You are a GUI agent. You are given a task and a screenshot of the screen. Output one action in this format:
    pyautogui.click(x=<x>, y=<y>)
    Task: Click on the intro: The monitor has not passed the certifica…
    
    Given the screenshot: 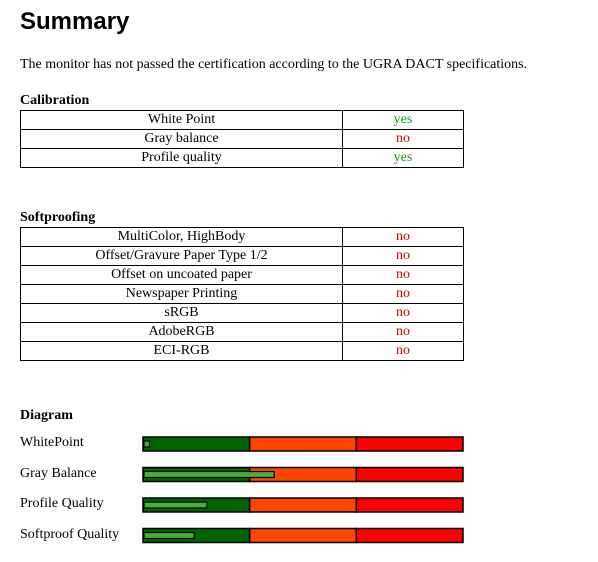 What is the action you would take?
    pyautogui.click(x=274, y=64)
    